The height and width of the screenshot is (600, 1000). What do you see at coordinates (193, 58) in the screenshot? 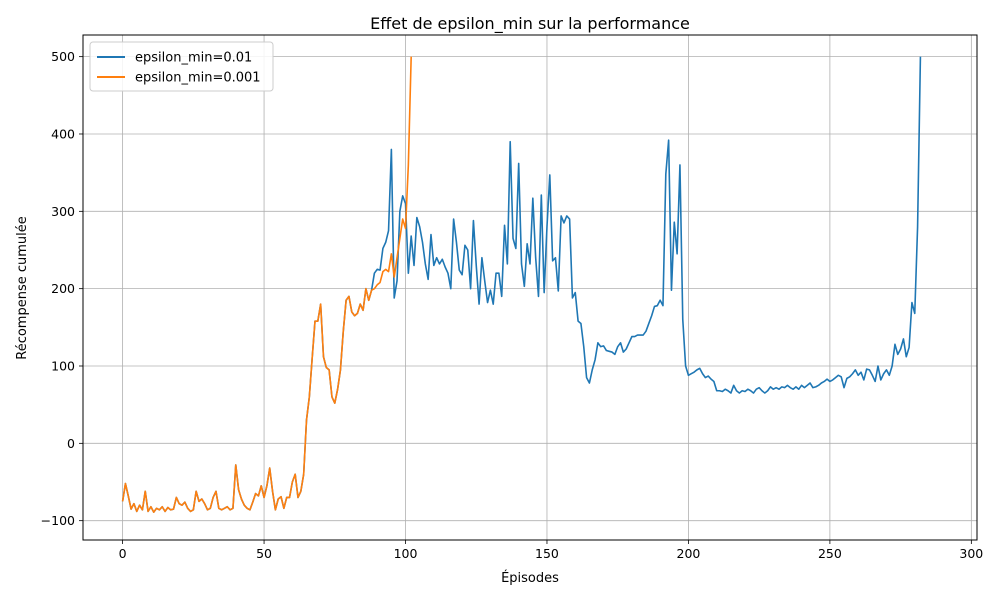
I see `legend-label-0: epsilon_min=0.01` at bounding box center [193, 58].